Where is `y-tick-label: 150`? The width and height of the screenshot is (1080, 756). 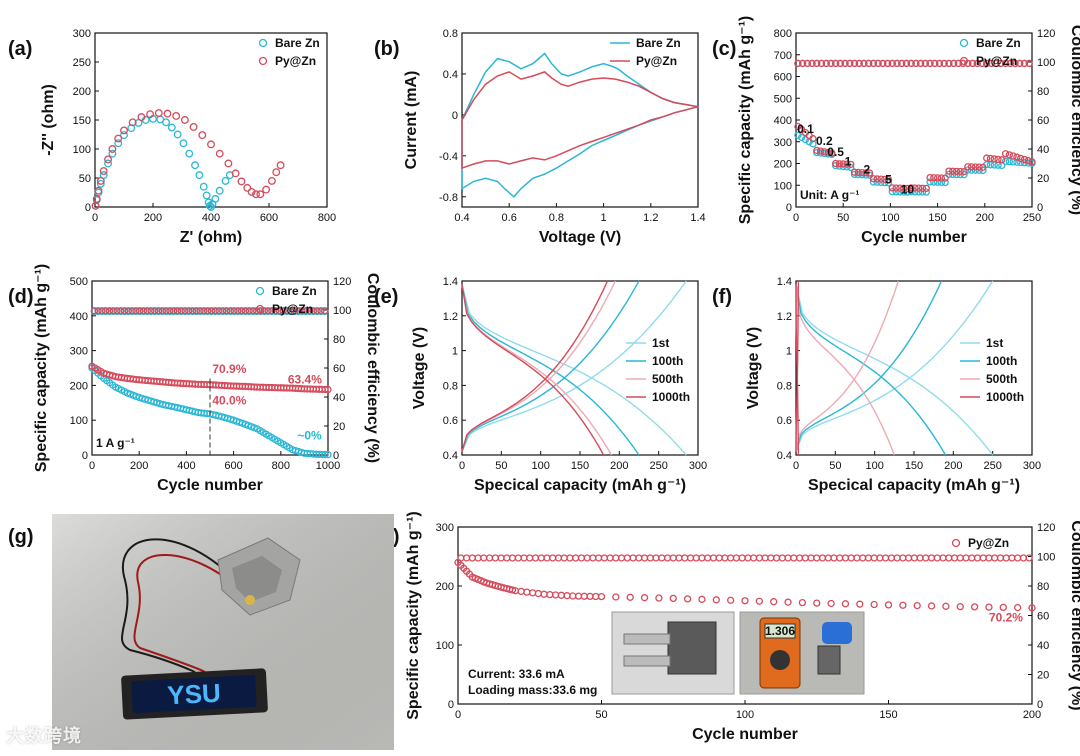
y-tick-label: 150 is located at coordinates (82, 121).